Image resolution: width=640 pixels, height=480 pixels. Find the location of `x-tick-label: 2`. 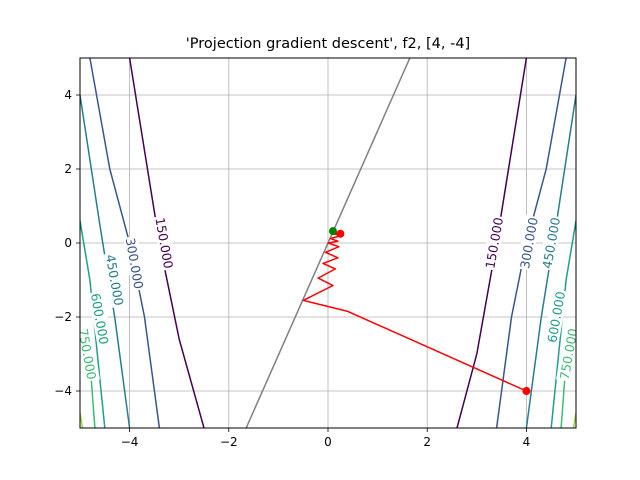

x-tick-label: 2 is located at coordinates (427, 442).